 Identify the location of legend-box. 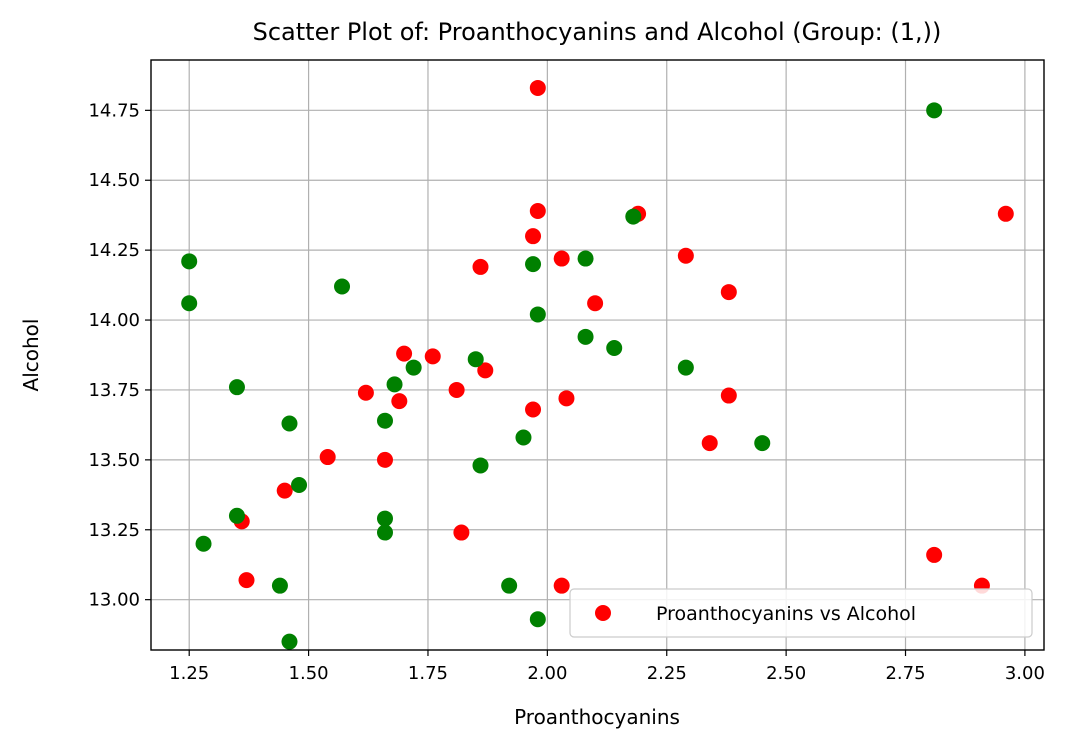
(801, 613).